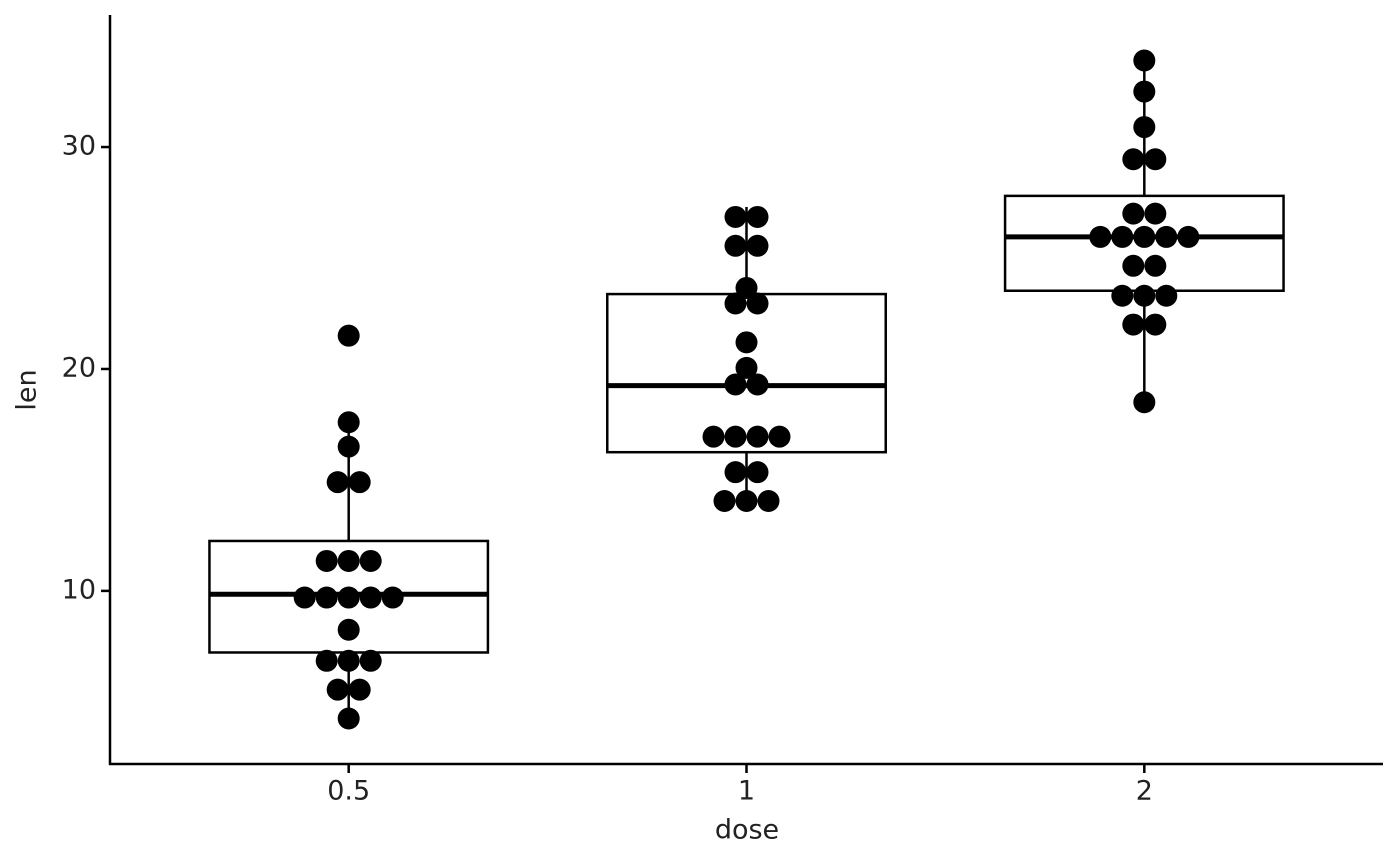 This screenshot has width=1400, height=866. I want to click on x-tick-label: 1, so click(746, 791).